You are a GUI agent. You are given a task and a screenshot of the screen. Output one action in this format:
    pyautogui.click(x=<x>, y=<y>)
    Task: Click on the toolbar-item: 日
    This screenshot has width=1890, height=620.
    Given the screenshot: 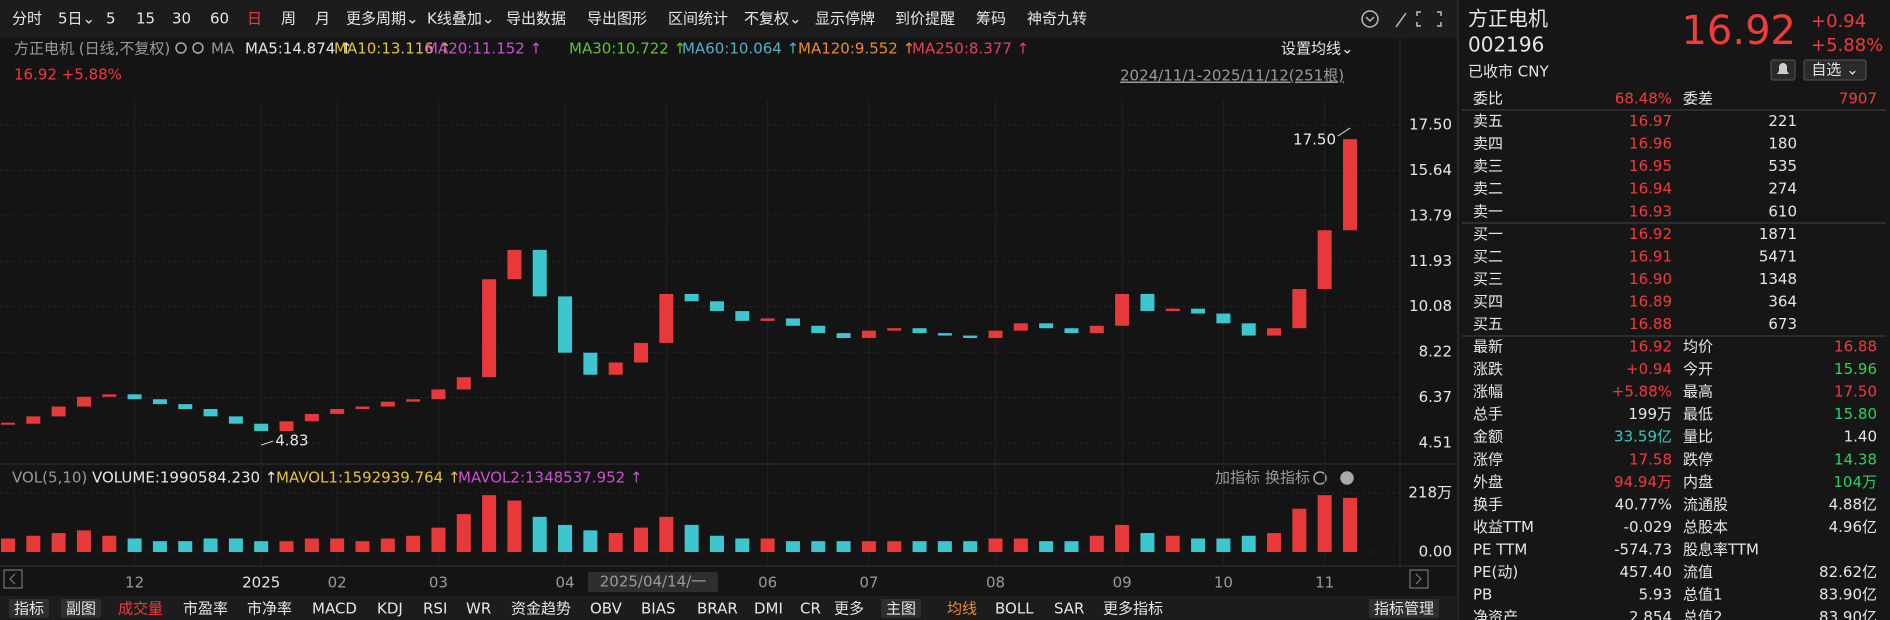 What is the action you would take?
    pyautogui.click(x=254, y=19)
    